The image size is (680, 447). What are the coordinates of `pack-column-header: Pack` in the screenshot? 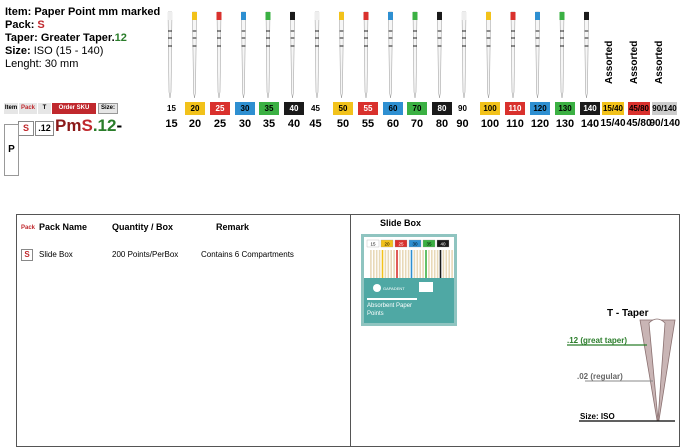 It's located at (28, 228).